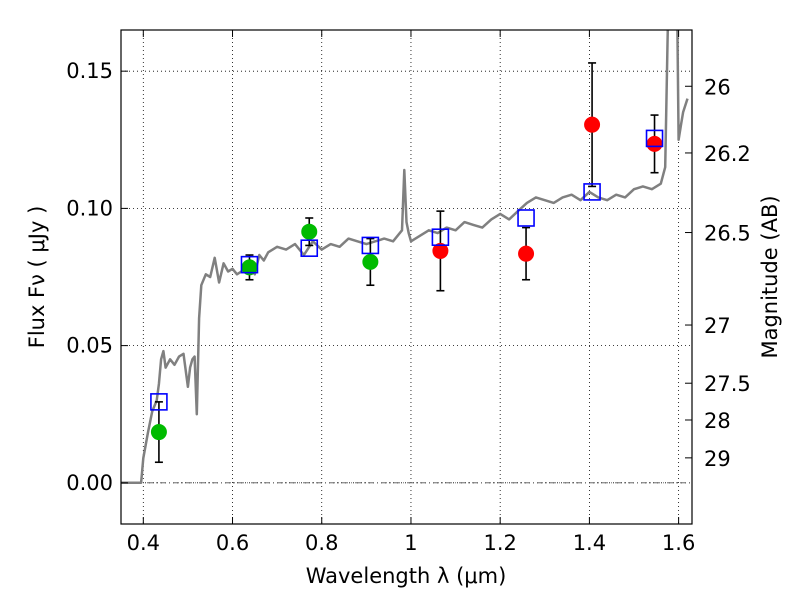 The height and width of the screenshot is (600, 800). I want to click on x-tick-label: 1, so click(410, 543).